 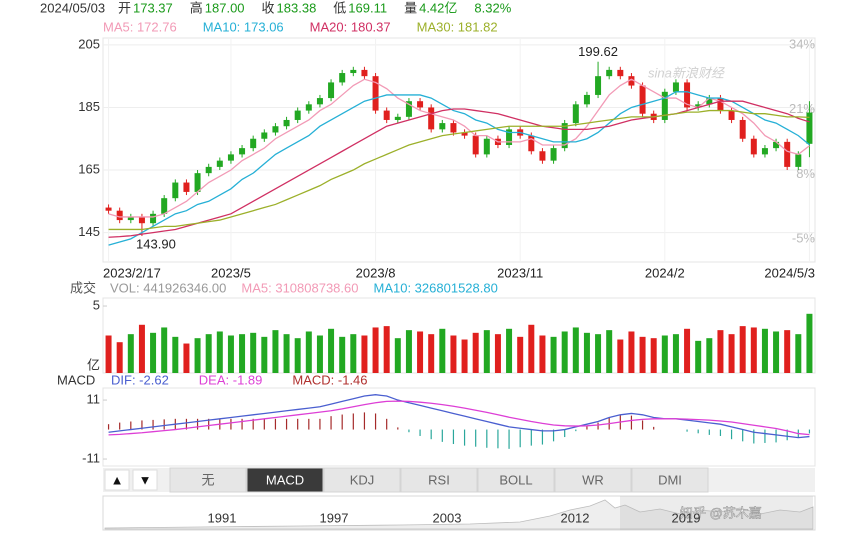 I want to click on watermark: sina新浪财经, so click(x=687, y=72).